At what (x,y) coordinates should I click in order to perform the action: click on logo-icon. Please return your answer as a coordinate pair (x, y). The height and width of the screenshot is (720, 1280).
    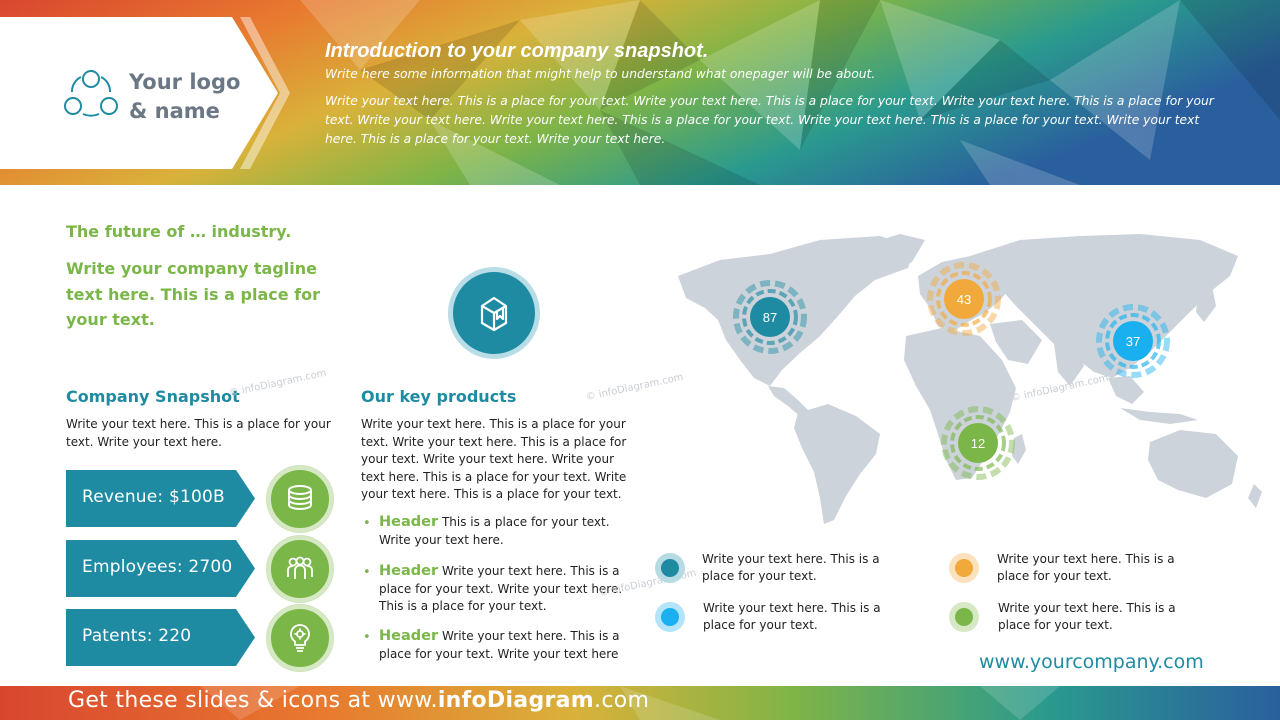
    Looking at the image, I should click on (91, 93).